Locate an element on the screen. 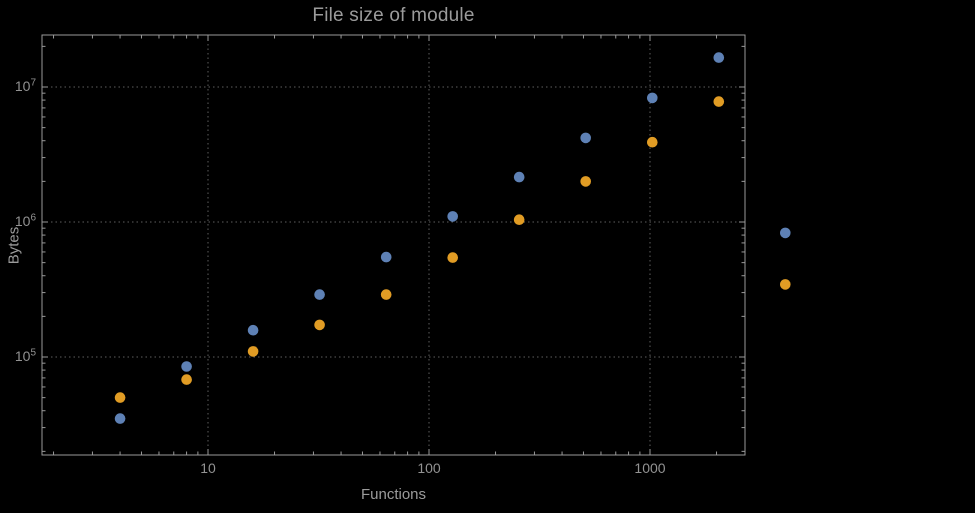  x-axis-label: Functions is located at coordinates (393, 494).